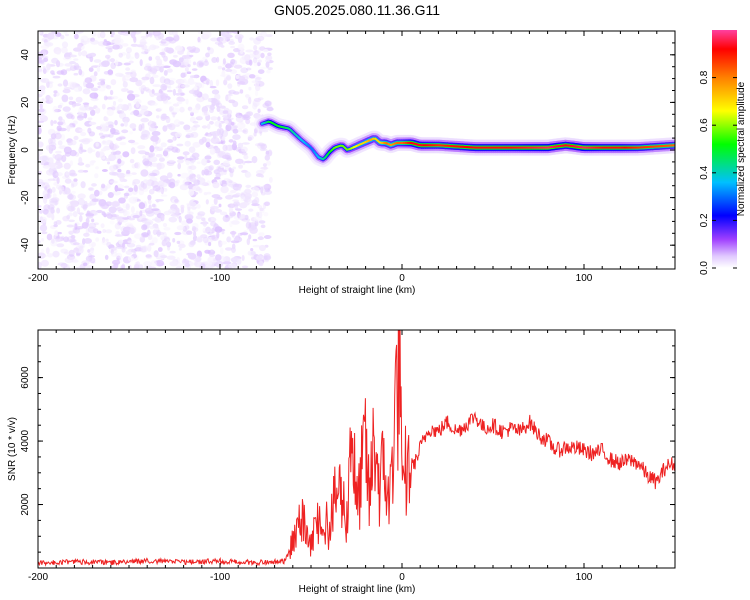 The width and height of the screenshot is (750, 600). What do you see at coordinates (402, 278) in the screenshot?
I see `x-tick-label: 0` at bounding box center [402, 278].